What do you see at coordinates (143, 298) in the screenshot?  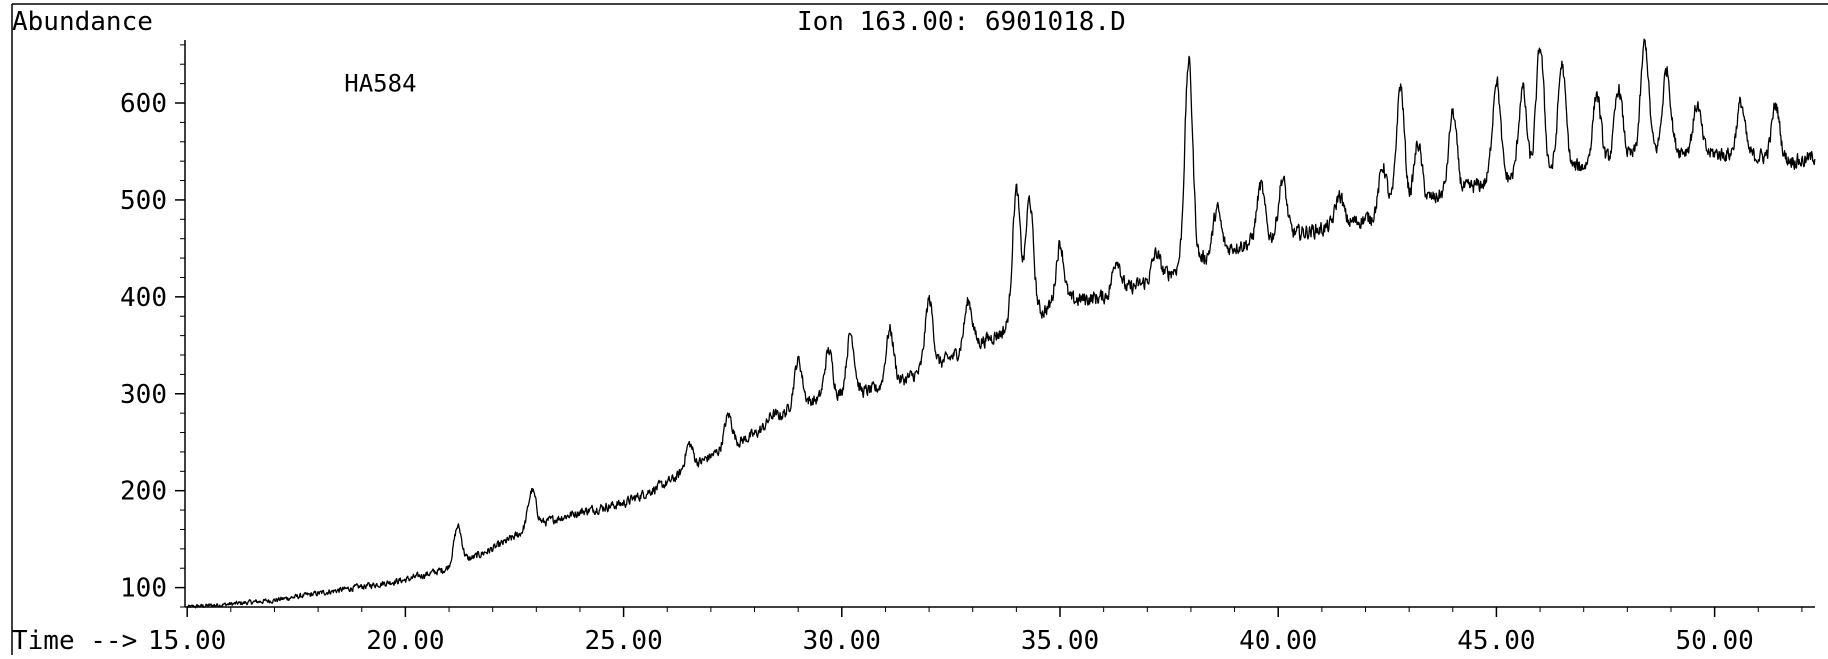 I see `y-tick-label: 400` at bounding box center [143, 298].